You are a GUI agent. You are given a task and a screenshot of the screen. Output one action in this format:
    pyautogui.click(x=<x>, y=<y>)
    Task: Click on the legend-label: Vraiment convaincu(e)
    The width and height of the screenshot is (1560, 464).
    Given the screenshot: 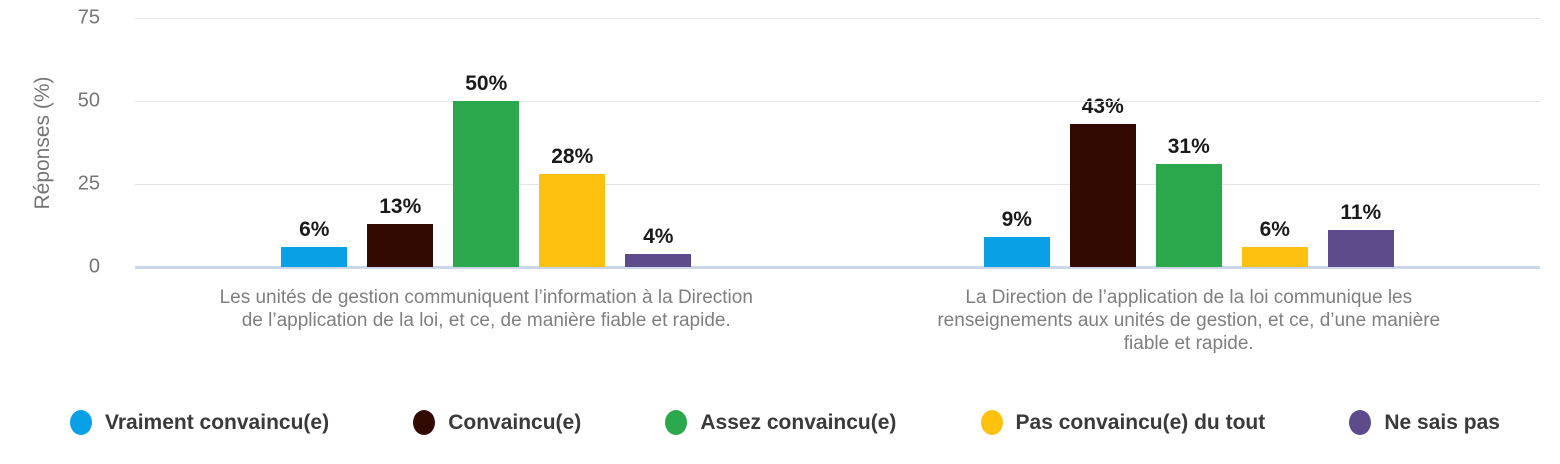 What is the action you would take?
    pyautogui.click(x=217, y=422)
    